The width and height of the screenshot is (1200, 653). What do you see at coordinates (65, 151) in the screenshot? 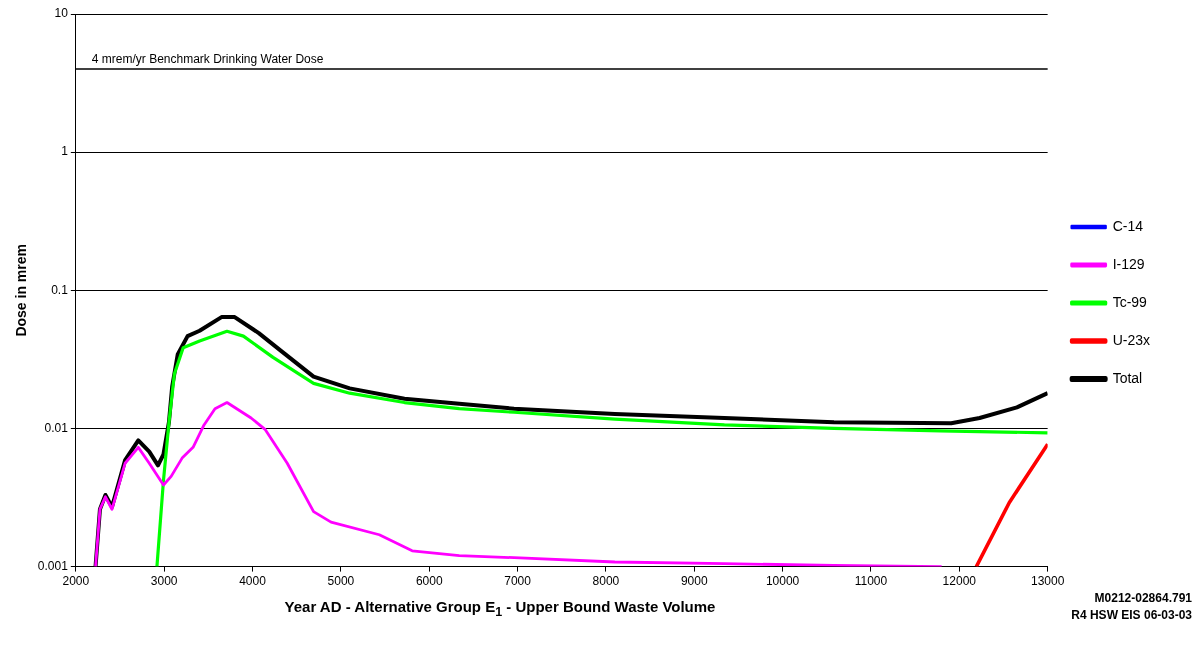
I see `y-tick-label: 1` at bounding box center [65, 151].